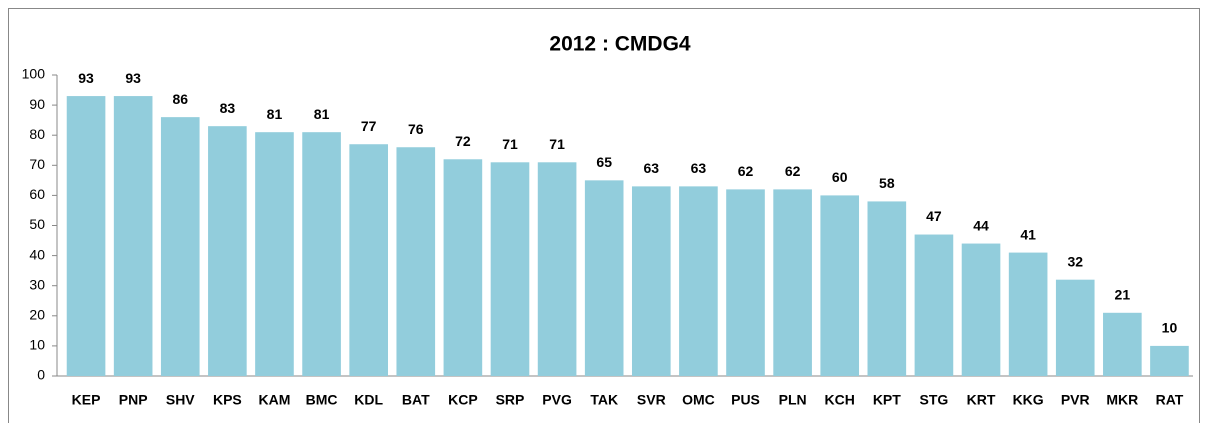 This screenshot has height=423, width=1208. Describe the element at coordinates (180, 99) in the screenshot. I see `data-label: 86` at that location.